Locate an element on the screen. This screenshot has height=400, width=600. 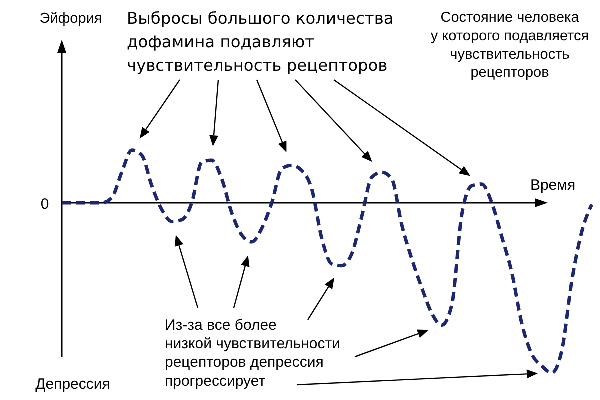
text: Эйфория is located at coordinates (71, 19).